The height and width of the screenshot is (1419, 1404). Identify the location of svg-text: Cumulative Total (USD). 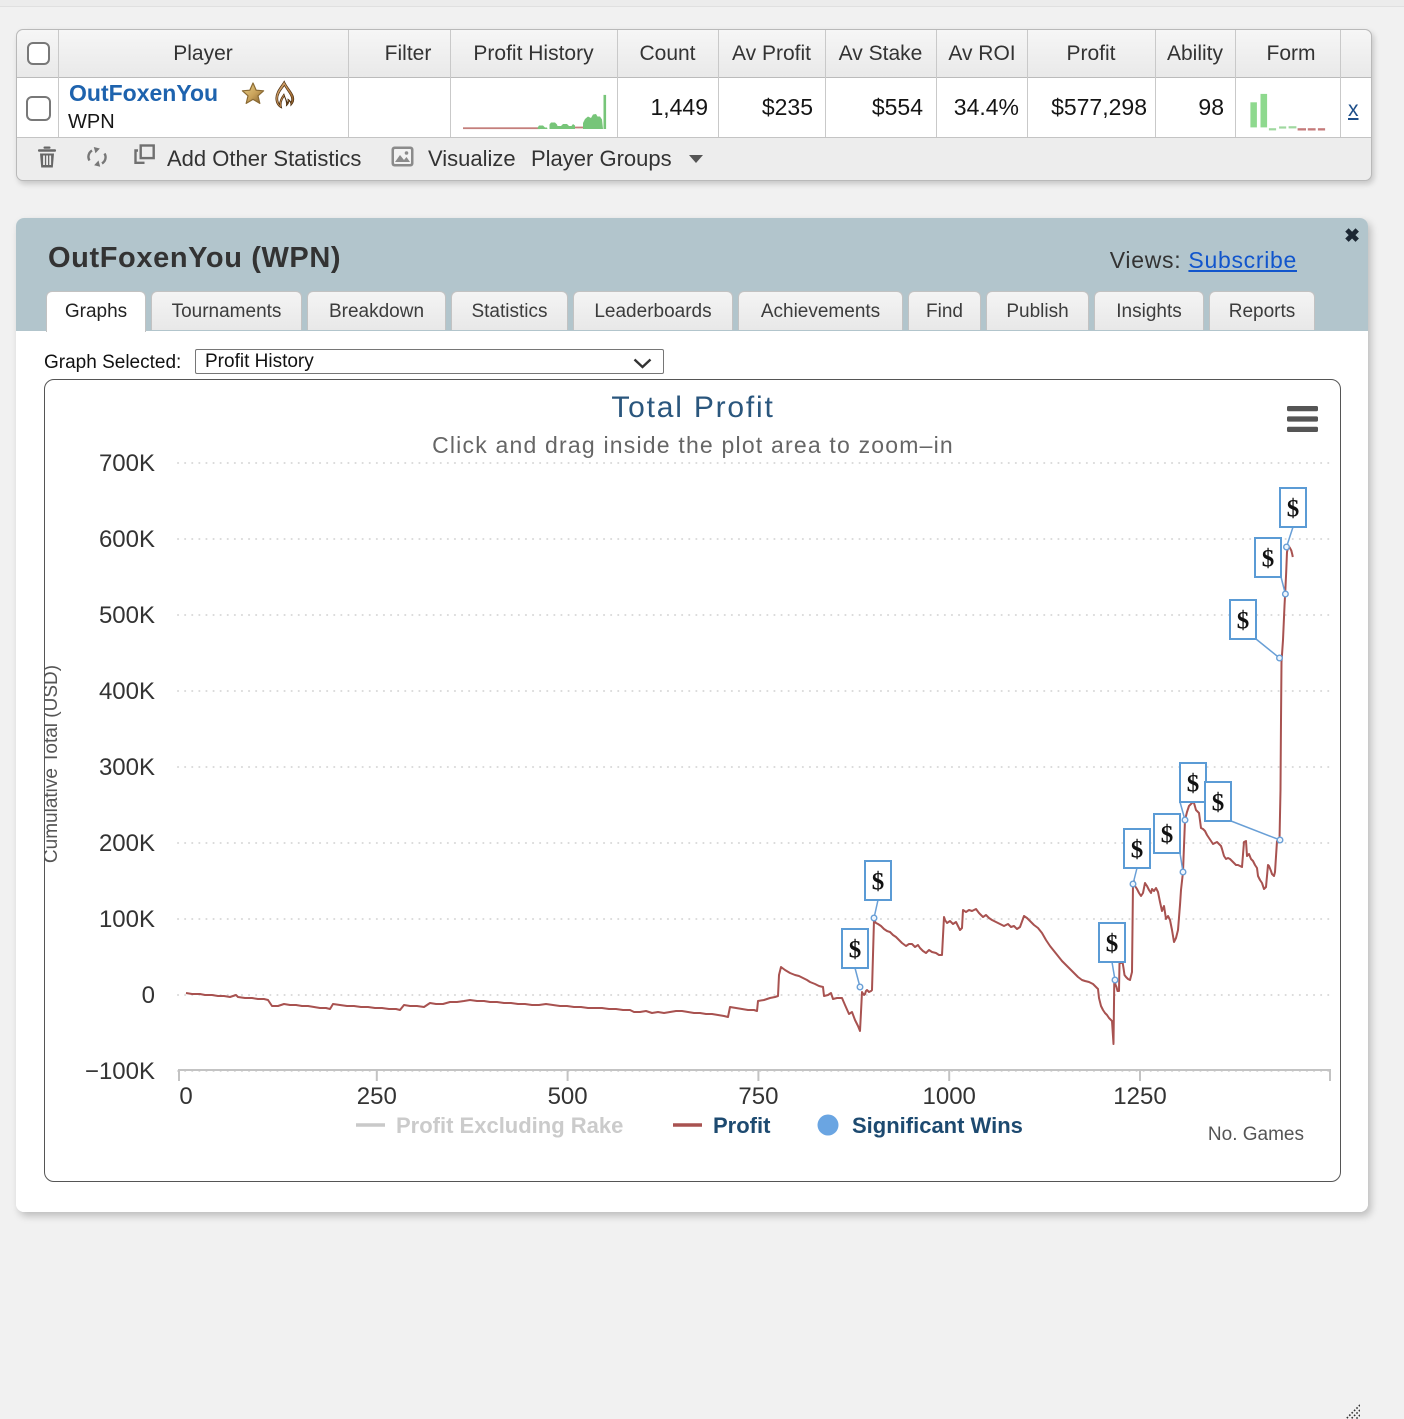
(53, 764).